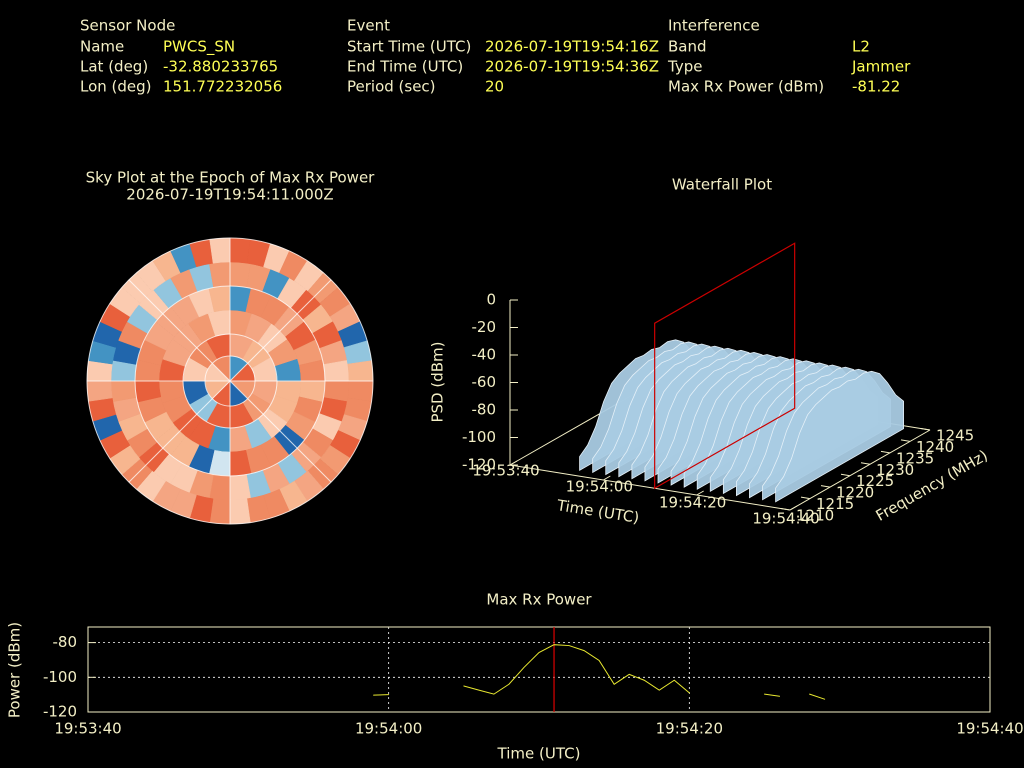 Image resolution: width=1024 pixels, height=768 pixels. Describe the element at coordinates (650, 487) in the screenshot. I see `time-axis` at that location.